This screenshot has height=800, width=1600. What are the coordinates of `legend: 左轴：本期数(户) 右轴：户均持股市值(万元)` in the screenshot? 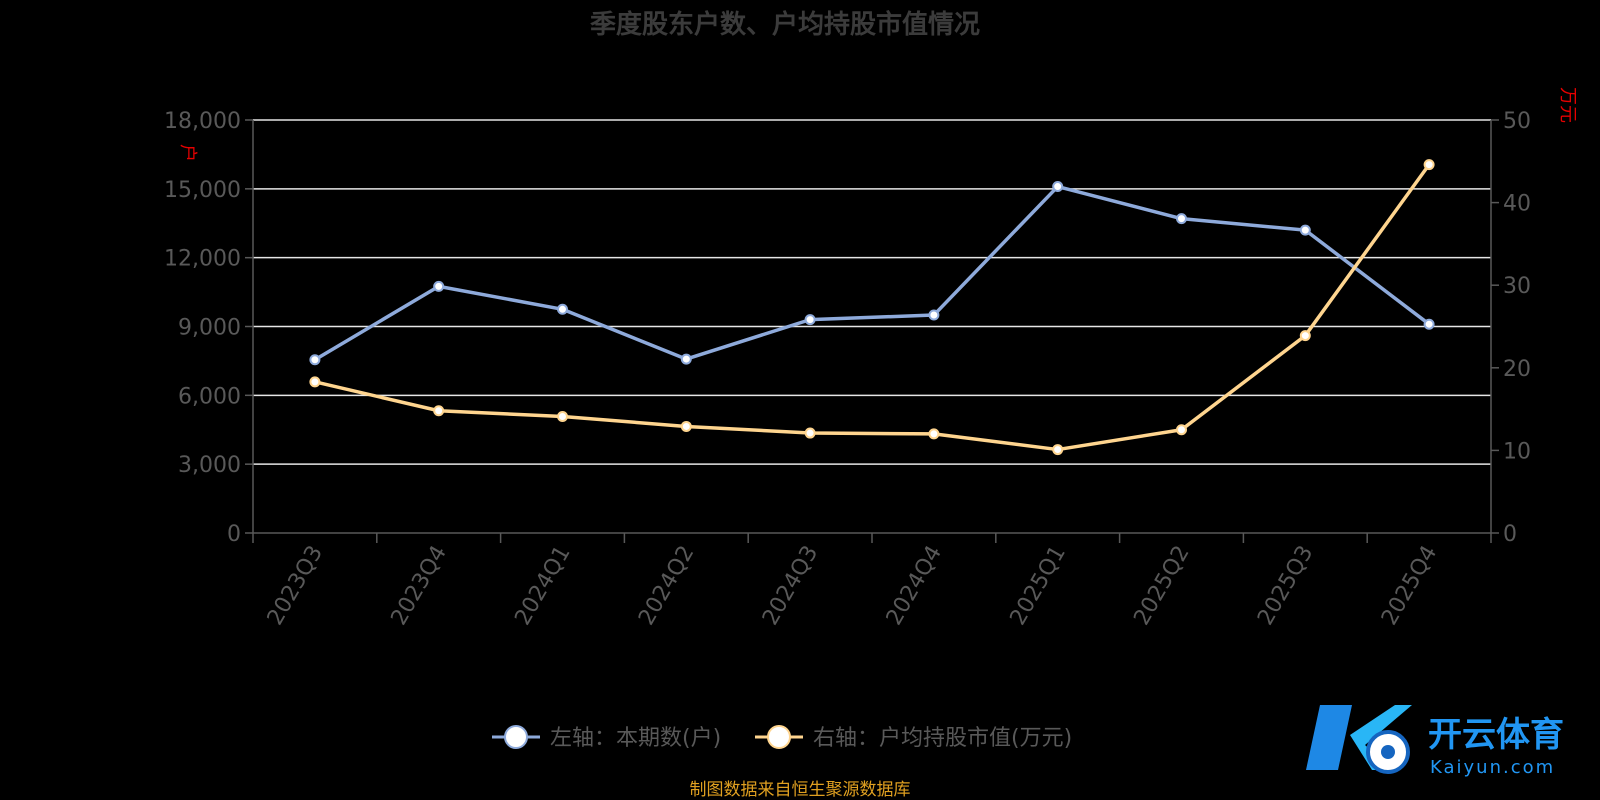 It's located at (782, 738).